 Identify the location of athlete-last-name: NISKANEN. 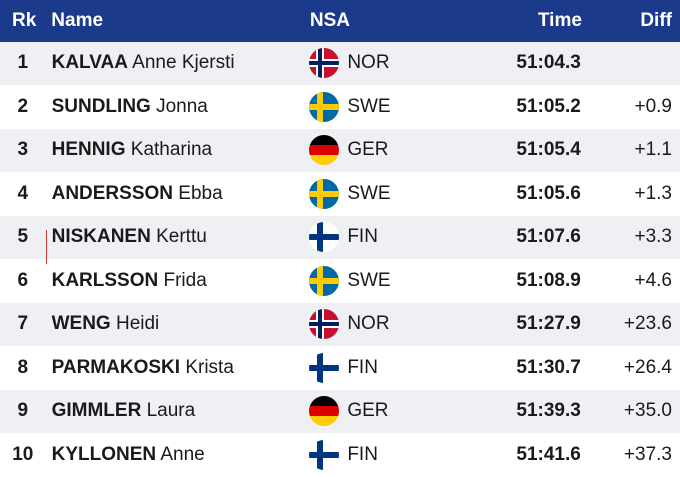
(101, 236).